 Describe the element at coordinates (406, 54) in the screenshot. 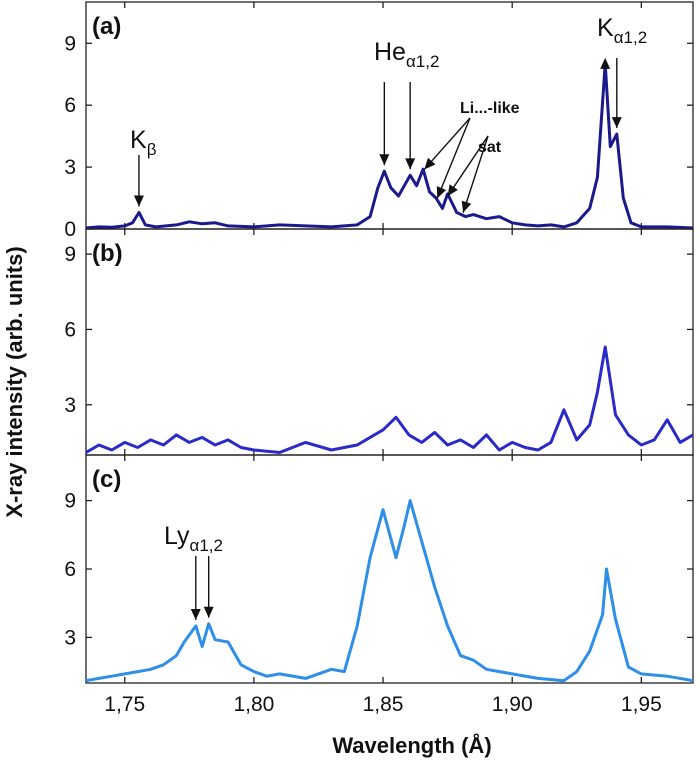

I see `annotation-label: Heα1,2` at that location.